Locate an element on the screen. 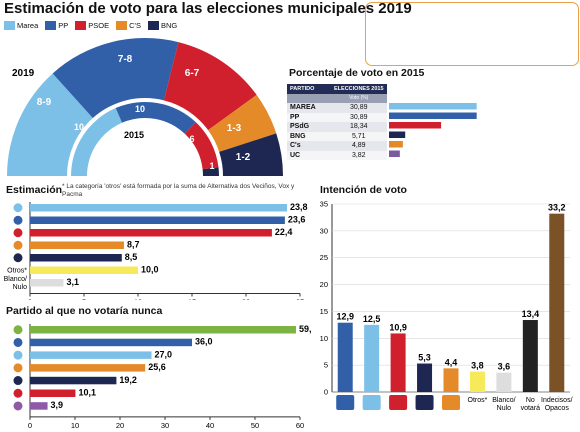 The height and width of the screenshot is (432, 580). hemicycle-2019-label: 8-9 is located at coordinates (44, 102).